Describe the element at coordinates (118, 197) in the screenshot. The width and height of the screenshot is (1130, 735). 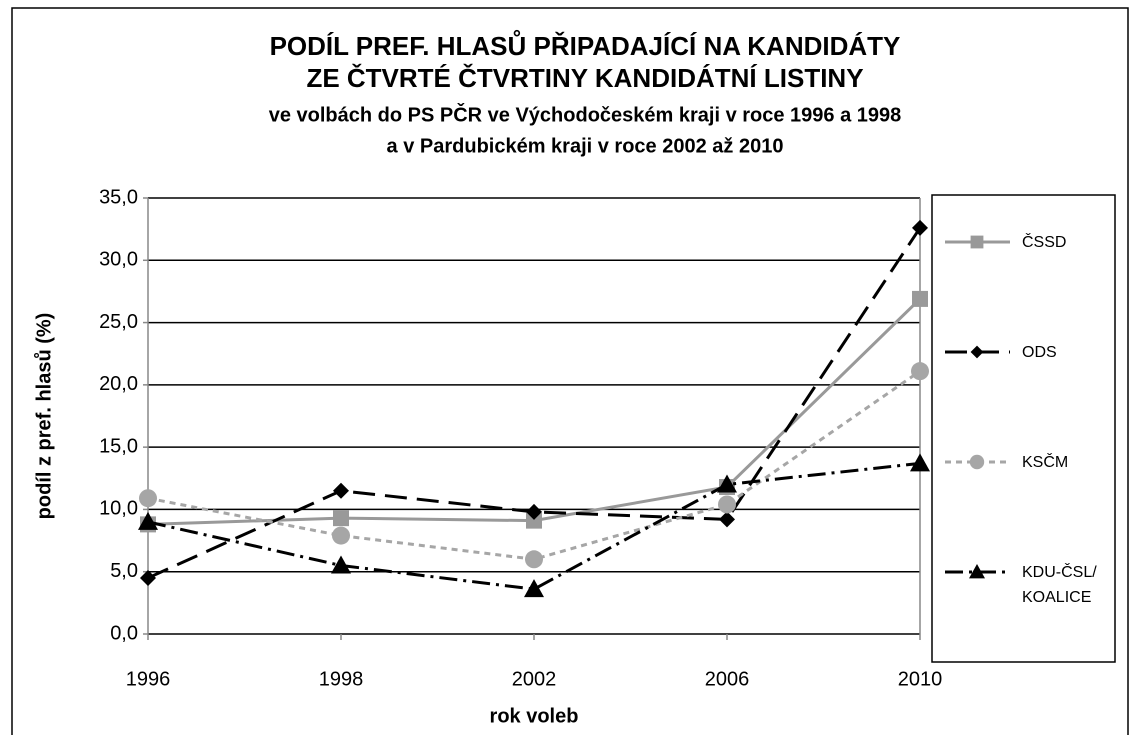
I see `y-tick-label: 35,0` at that location.